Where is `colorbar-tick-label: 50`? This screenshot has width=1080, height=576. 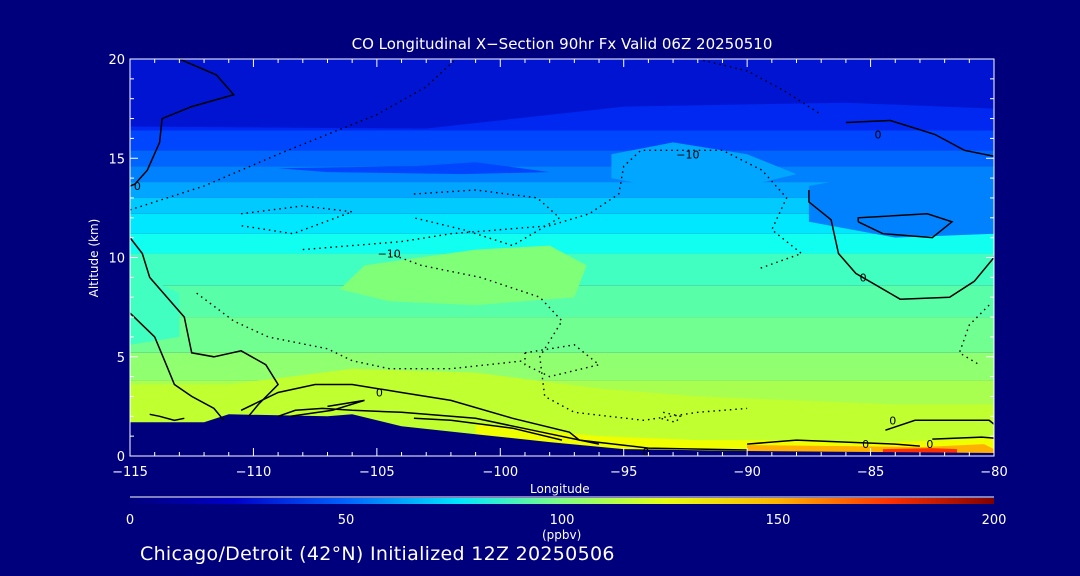 colorbar-tick-label: 50 is located at coordinates (346, 520).